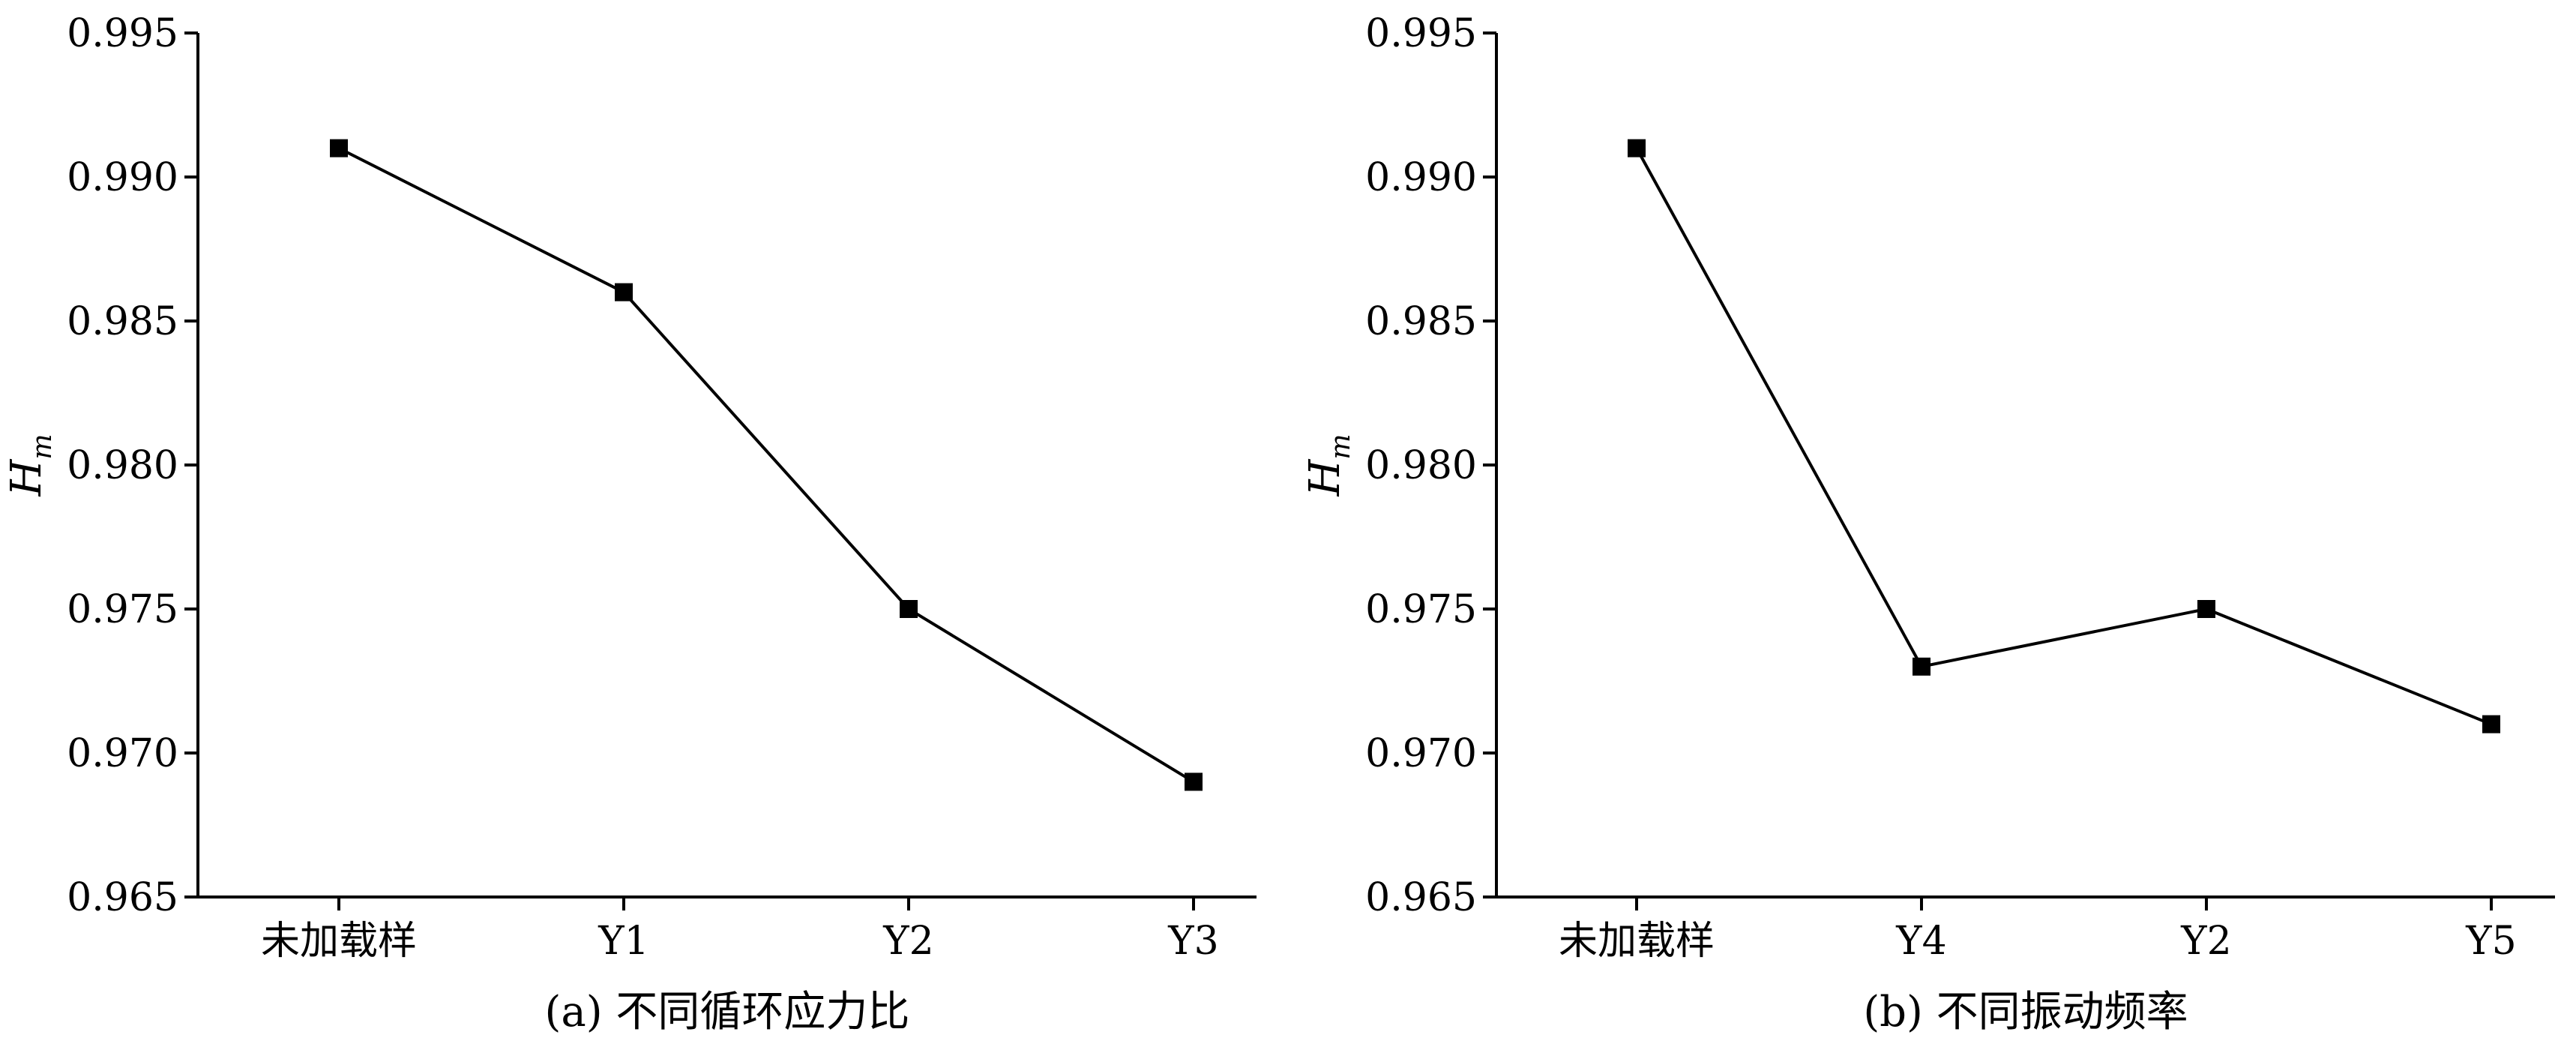 The image size is (2576, 1047). Describe the element at coordinates (2026, 1012) in the screenshot. I see `panel-caption: (b) 不同振动频率` at that location.